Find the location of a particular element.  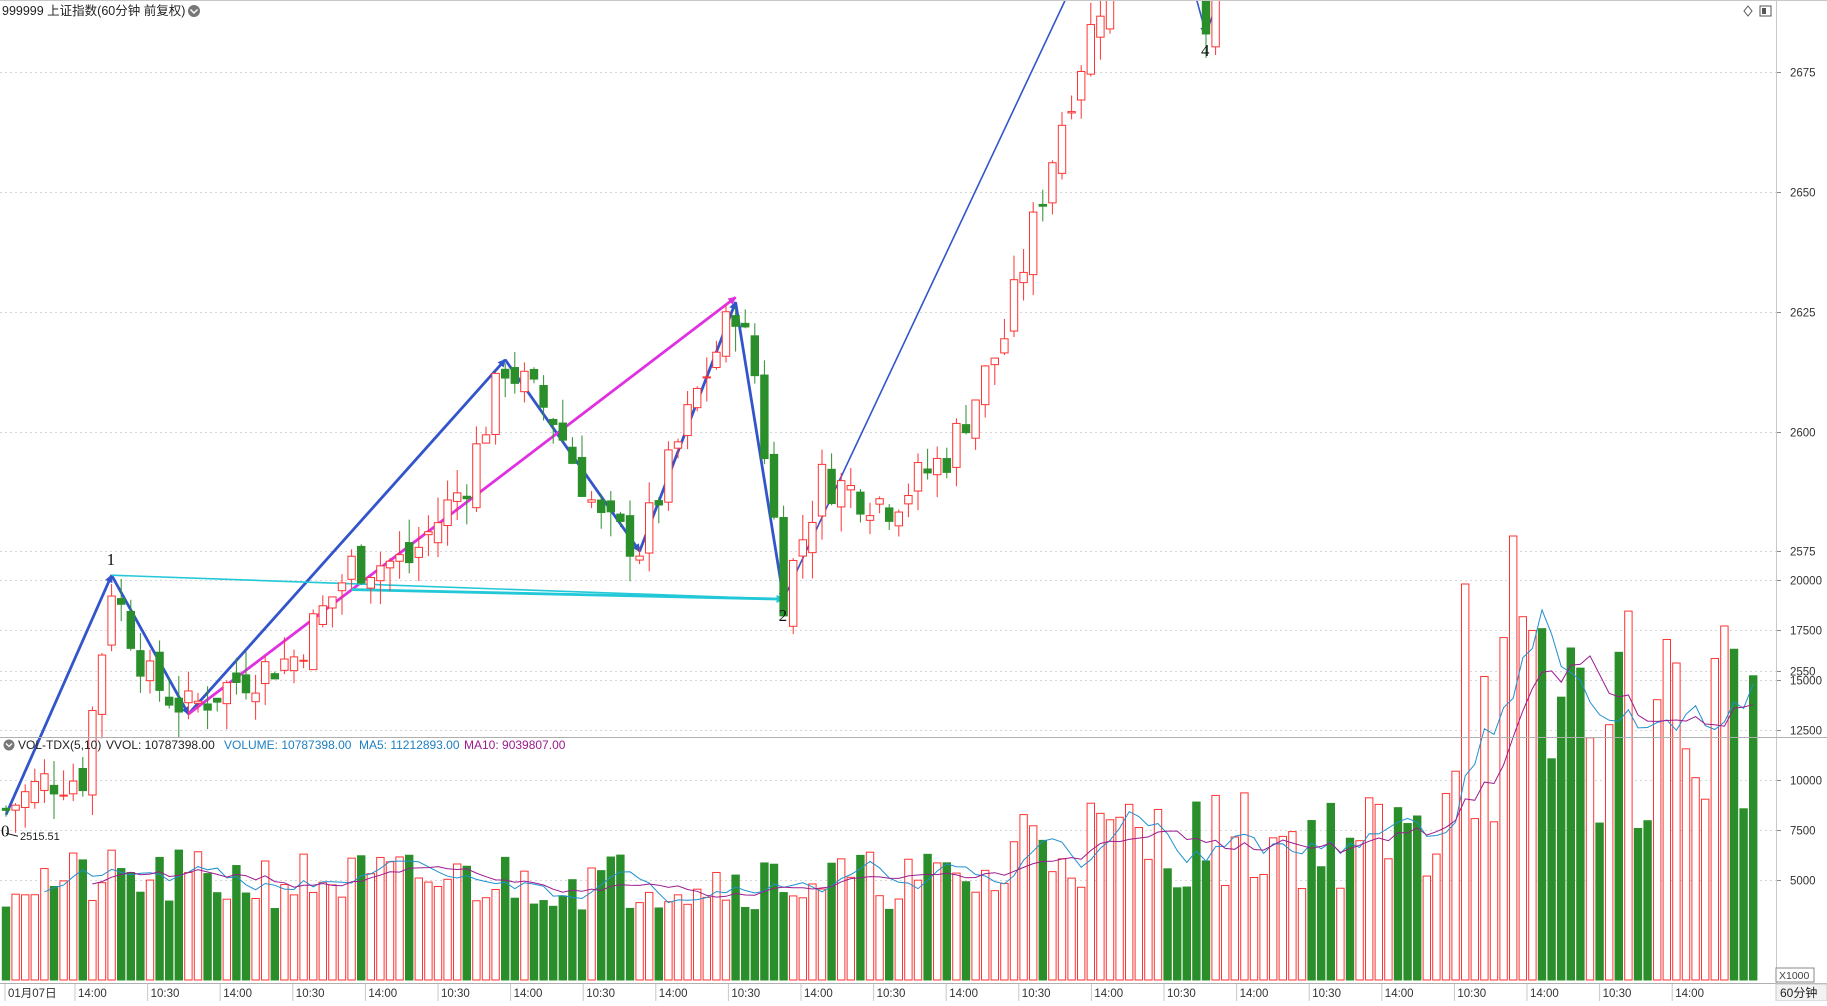

vvol-value: VVOL: 10787398.00 is located at coordinates (160, 745).